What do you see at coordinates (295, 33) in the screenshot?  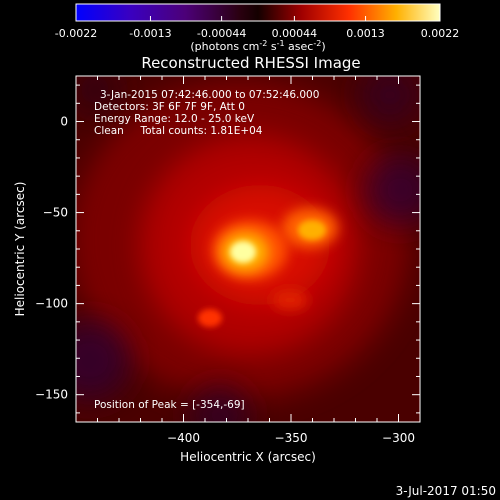 I see `colorbar-tick-label: 0.00044` at bounding box center [295, 33].